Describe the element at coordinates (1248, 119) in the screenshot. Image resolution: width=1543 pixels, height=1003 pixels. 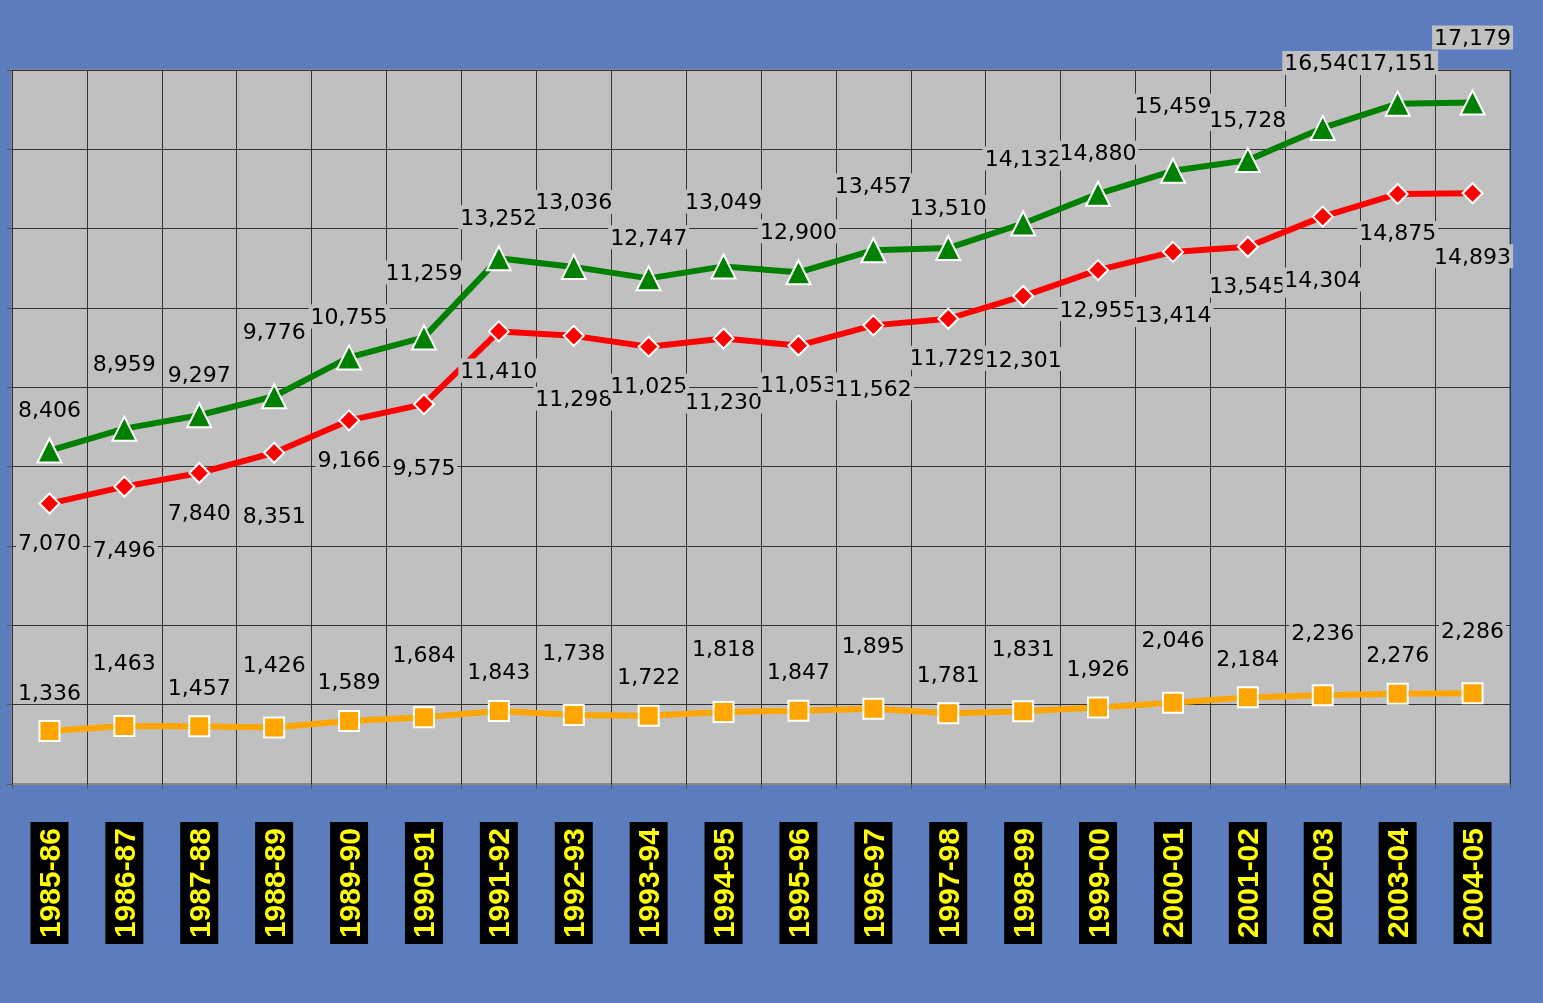
I see `data-label: 15,728` at that location.